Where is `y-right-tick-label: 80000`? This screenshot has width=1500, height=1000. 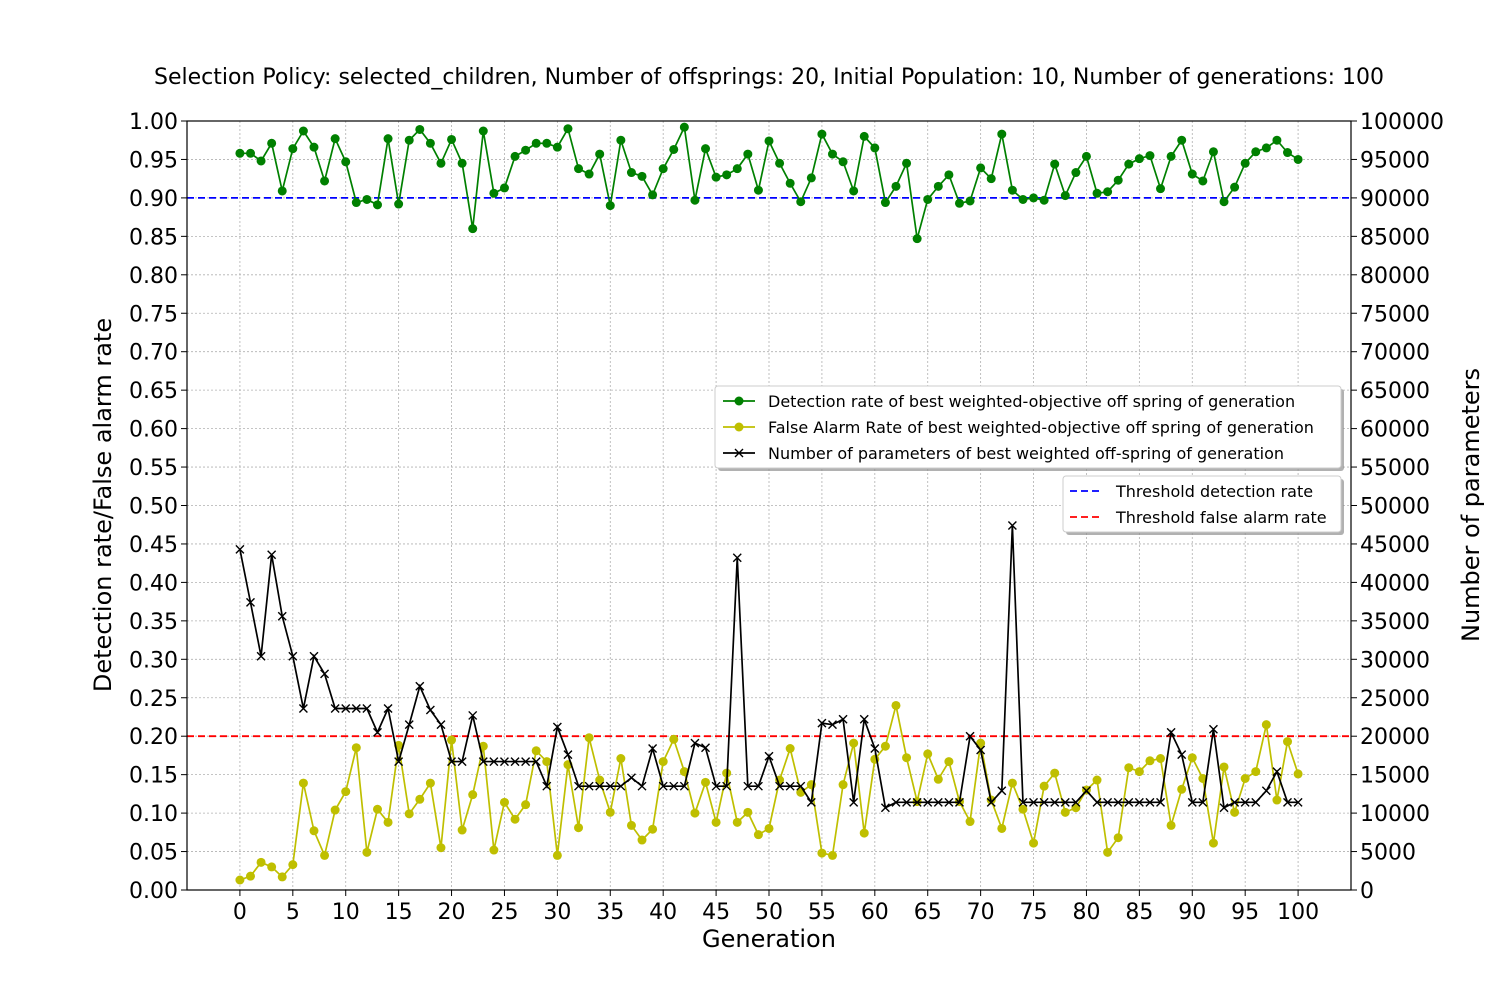
y-right-tick-label: 80000 is located at coordinates (1395, 276).